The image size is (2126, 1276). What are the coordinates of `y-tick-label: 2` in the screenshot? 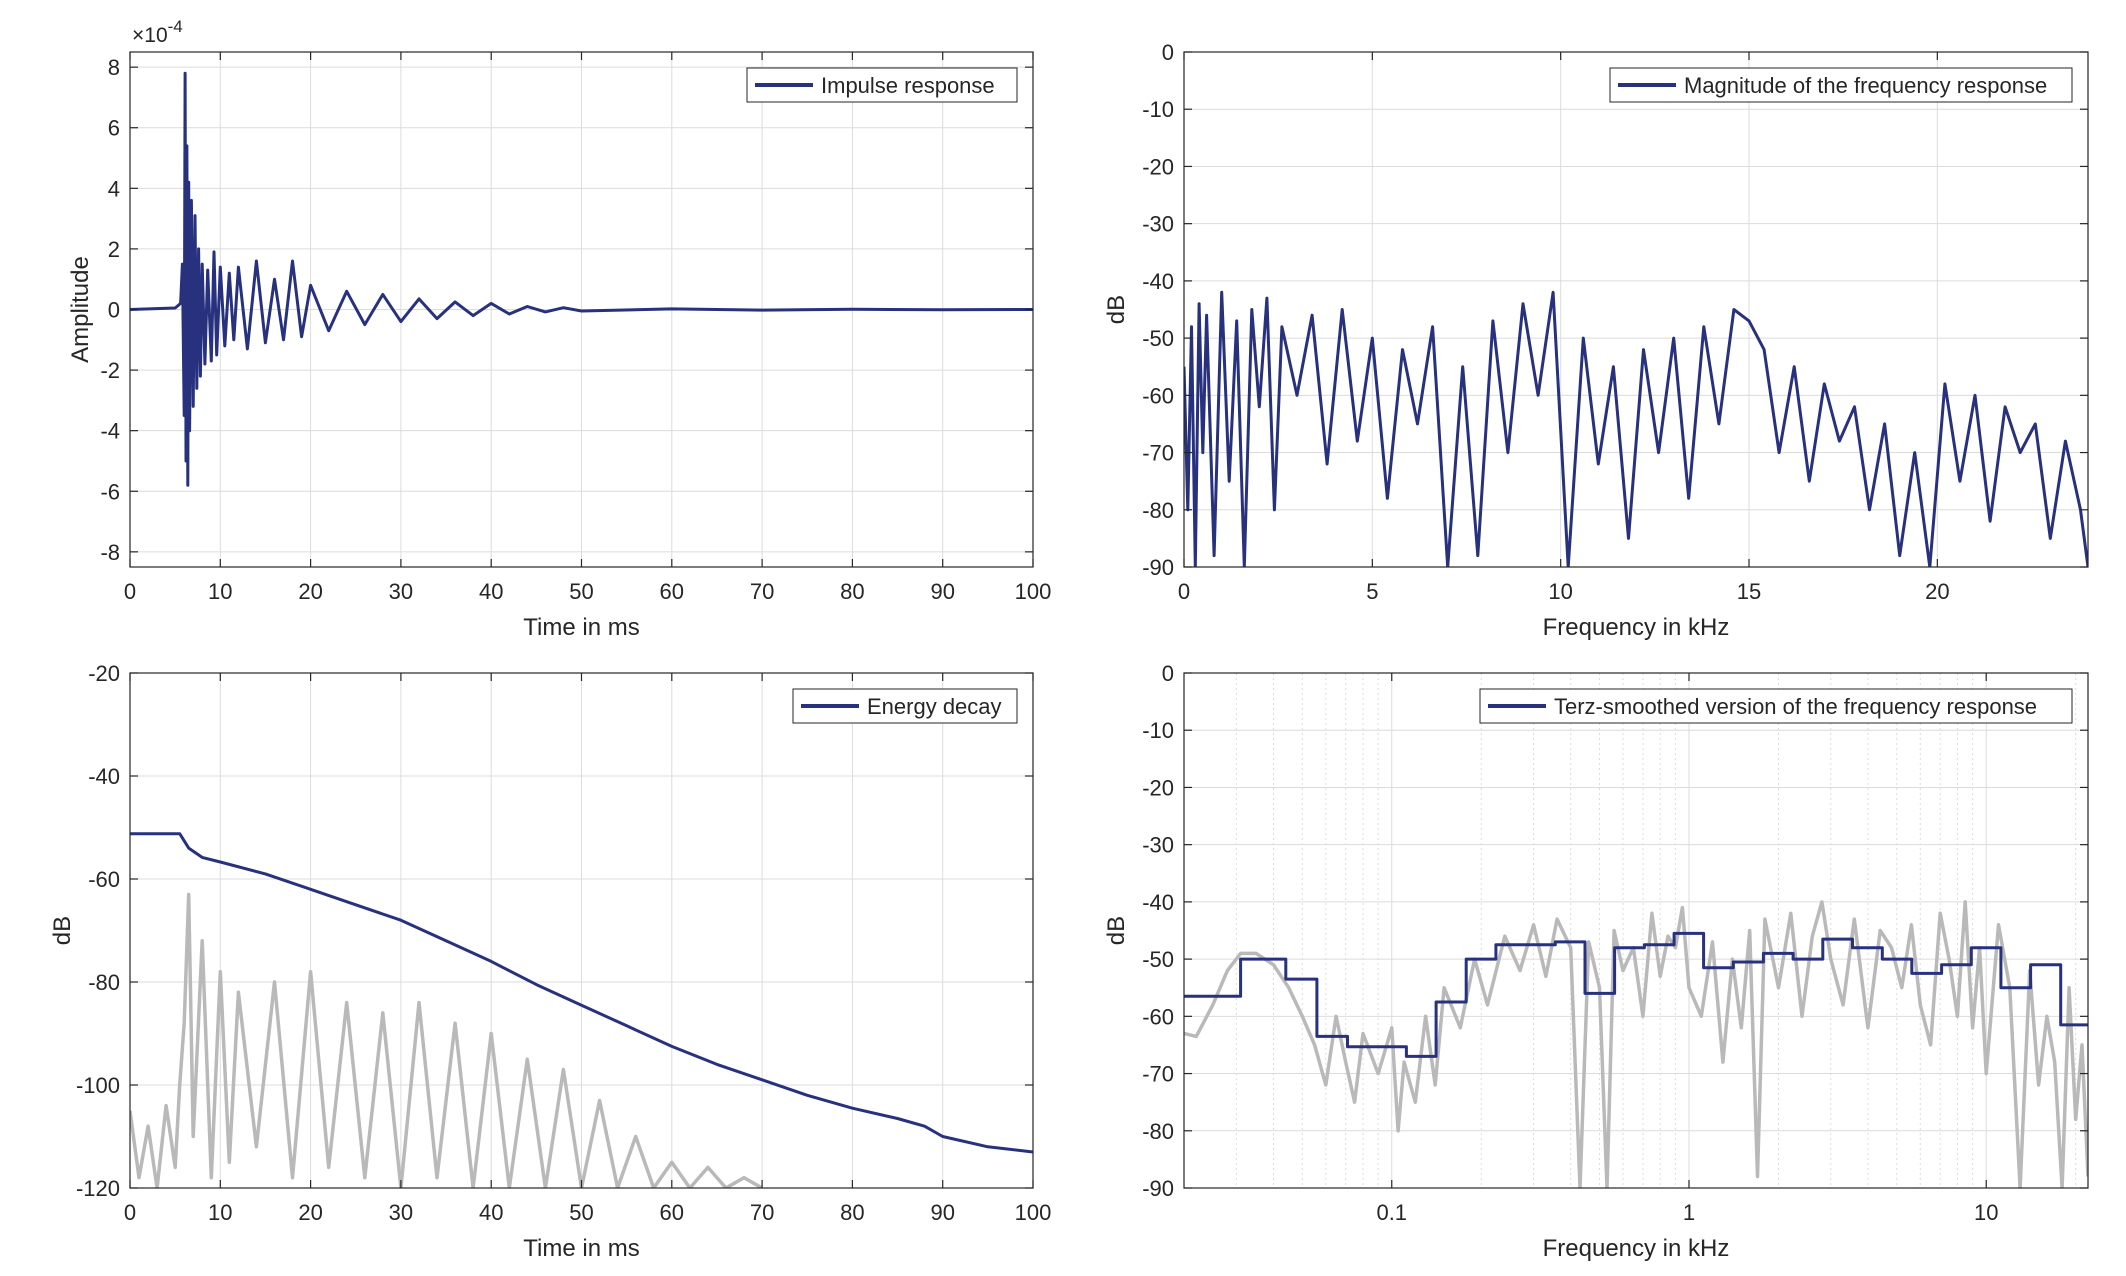 It's located at (114, 249).